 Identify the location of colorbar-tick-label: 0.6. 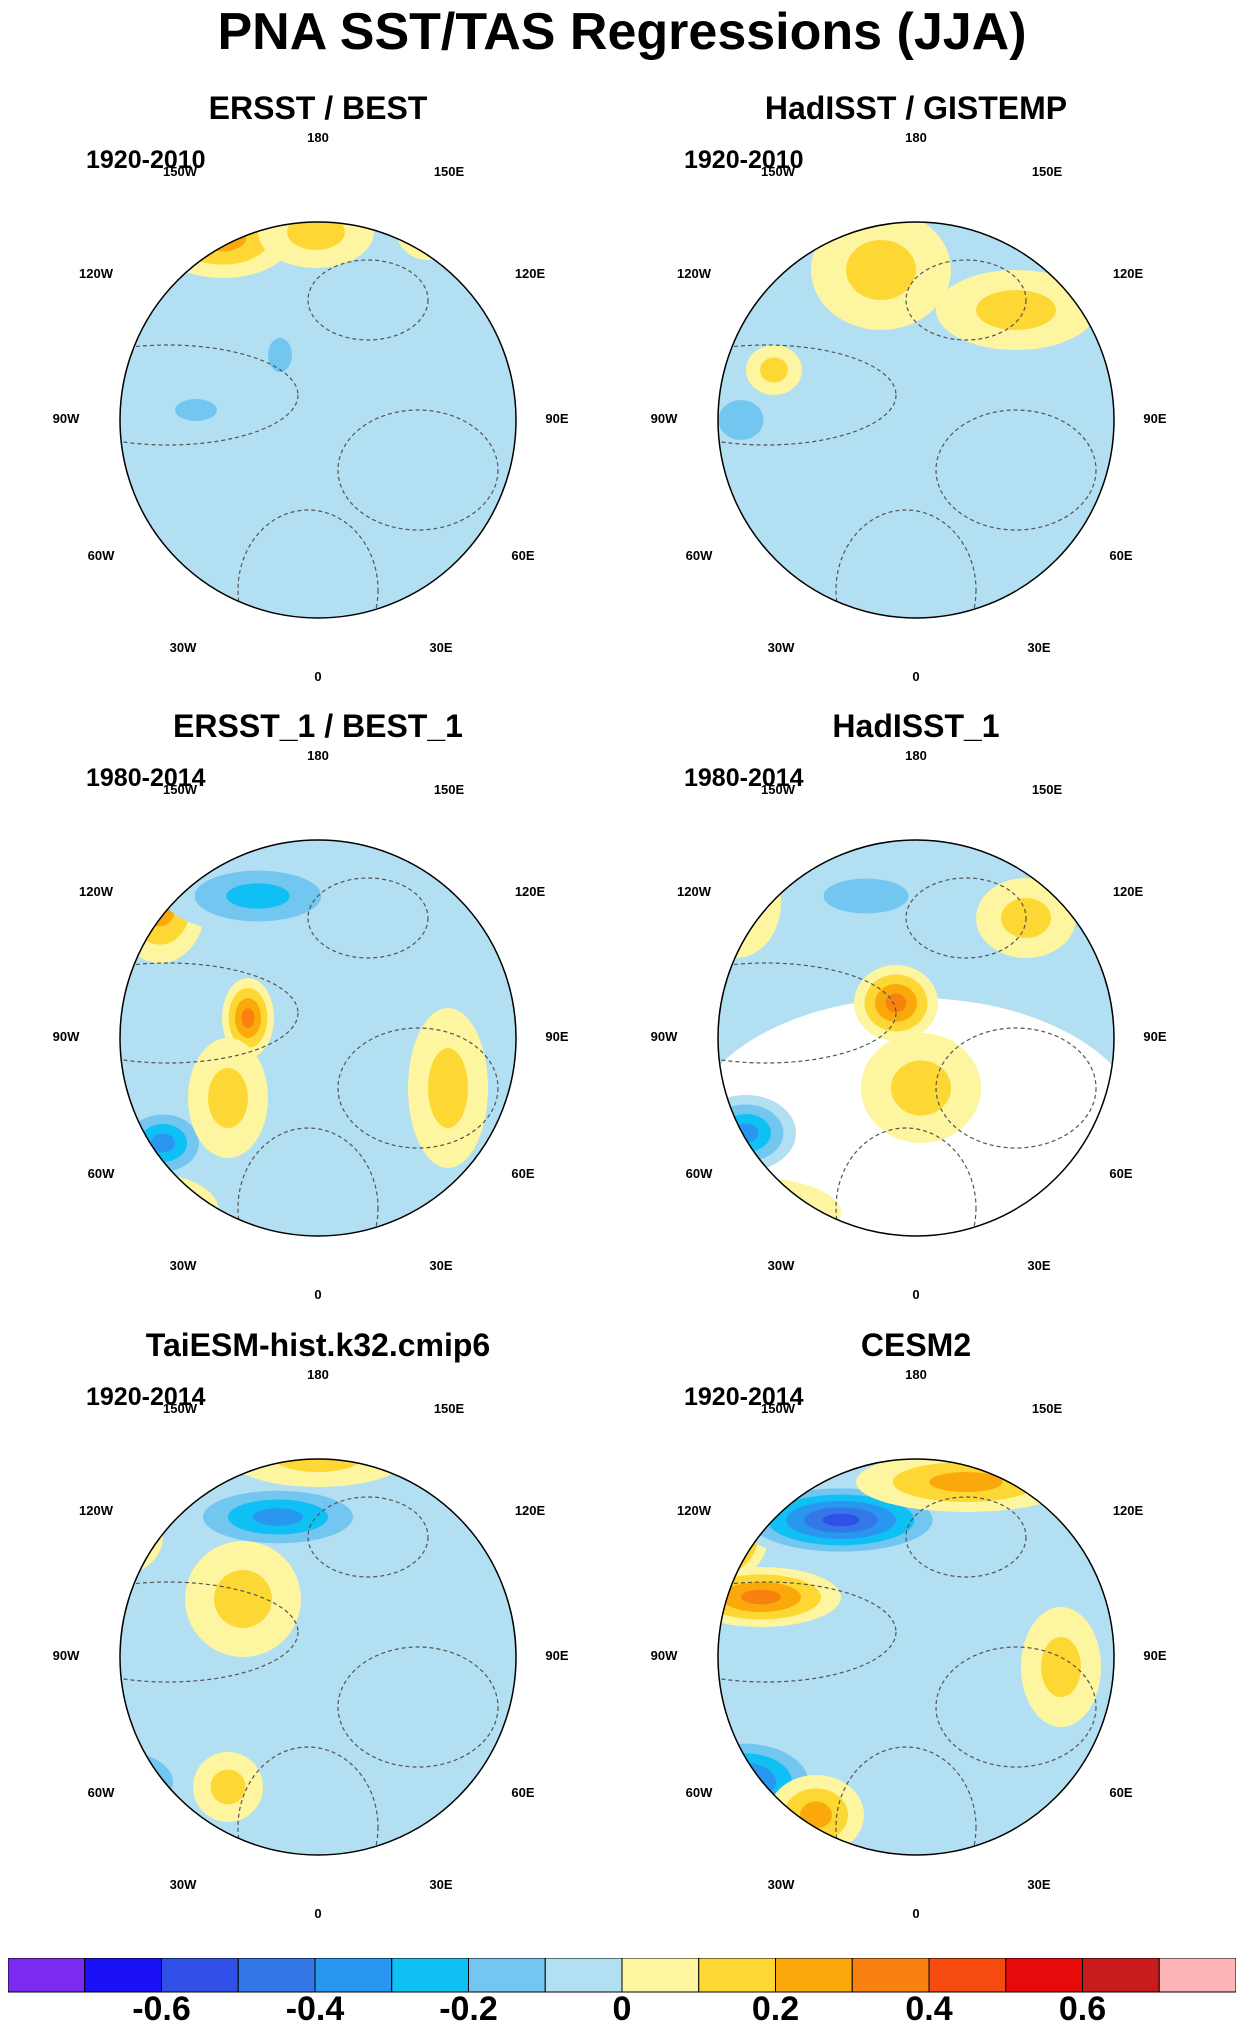
(1082, 2009).